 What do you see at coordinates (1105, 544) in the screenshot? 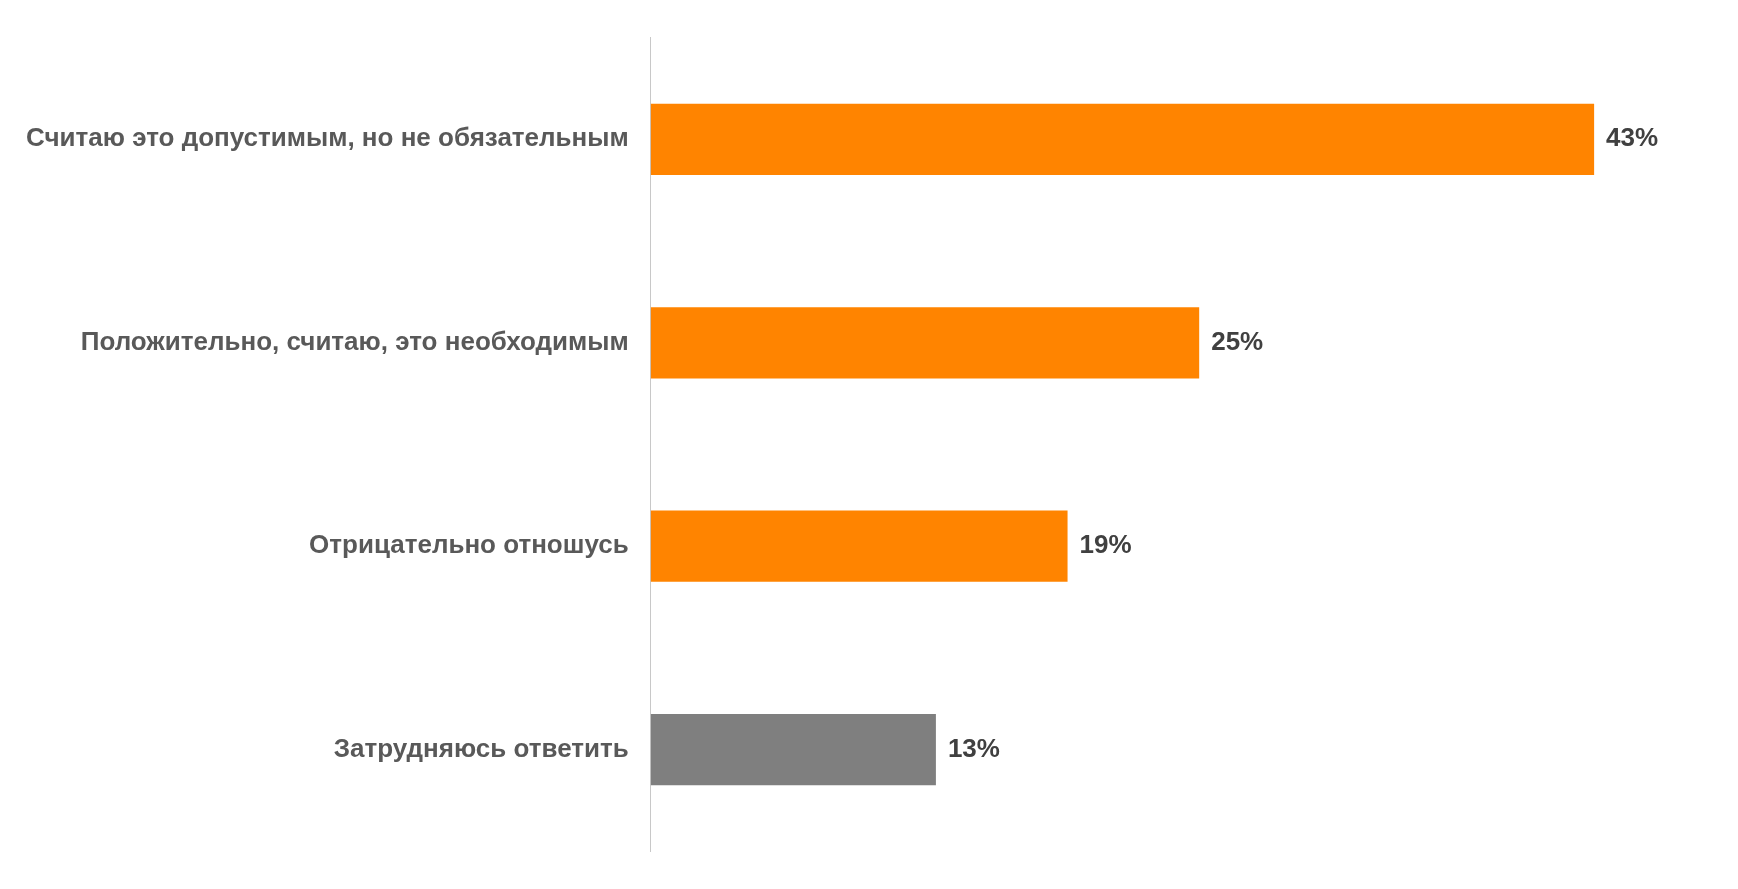
I see `data-label: 19%` at bounding box center [1105, 544].